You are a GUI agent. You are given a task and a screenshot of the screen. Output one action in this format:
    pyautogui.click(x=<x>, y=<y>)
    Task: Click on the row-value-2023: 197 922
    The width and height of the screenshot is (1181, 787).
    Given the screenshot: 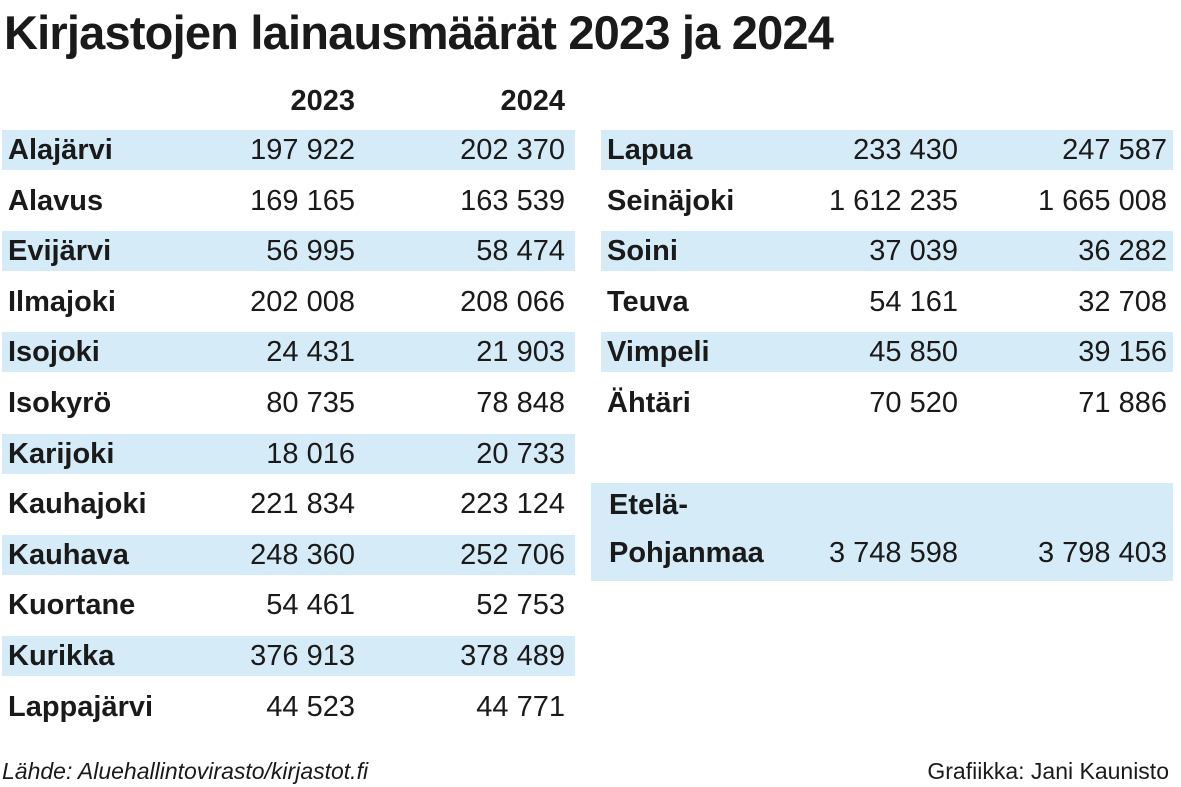 What is the action you would take?
    pyautogui.click(x=302, y=150)
    